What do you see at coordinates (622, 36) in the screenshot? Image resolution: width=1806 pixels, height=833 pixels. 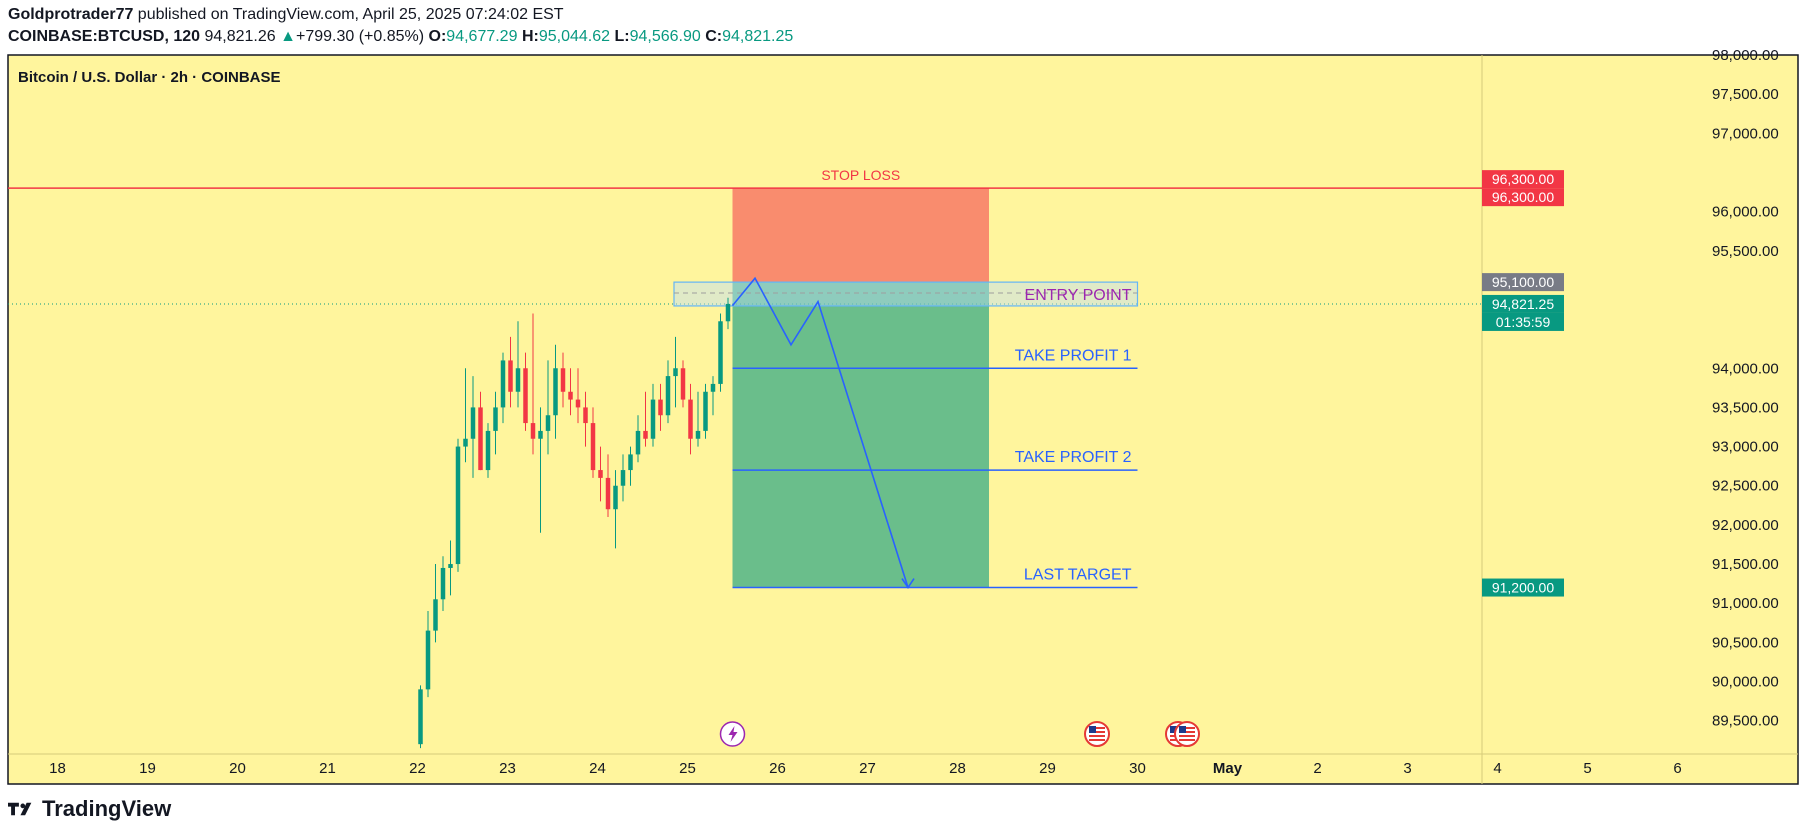 I see `low-label: L:` at bounding box center [622, 36].